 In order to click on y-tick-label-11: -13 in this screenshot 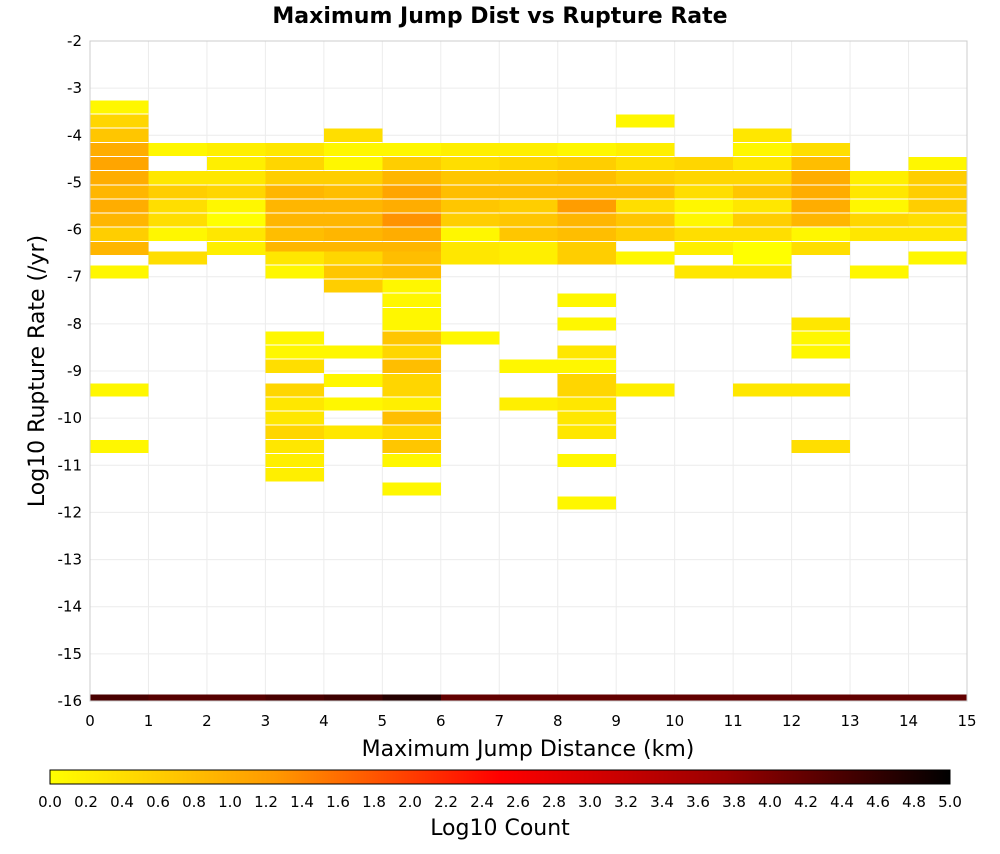, I will do `click(70, 560)`.